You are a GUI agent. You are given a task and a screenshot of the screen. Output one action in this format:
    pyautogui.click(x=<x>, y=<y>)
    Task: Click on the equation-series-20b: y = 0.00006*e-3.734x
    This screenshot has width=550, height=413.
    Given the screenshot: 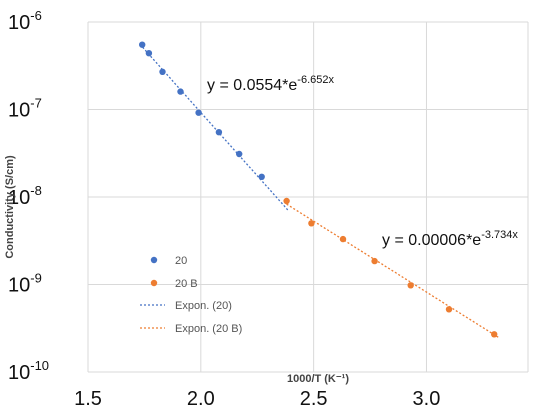 What is the action you would take?
    pyautogui.click(x=450, y=239)
    